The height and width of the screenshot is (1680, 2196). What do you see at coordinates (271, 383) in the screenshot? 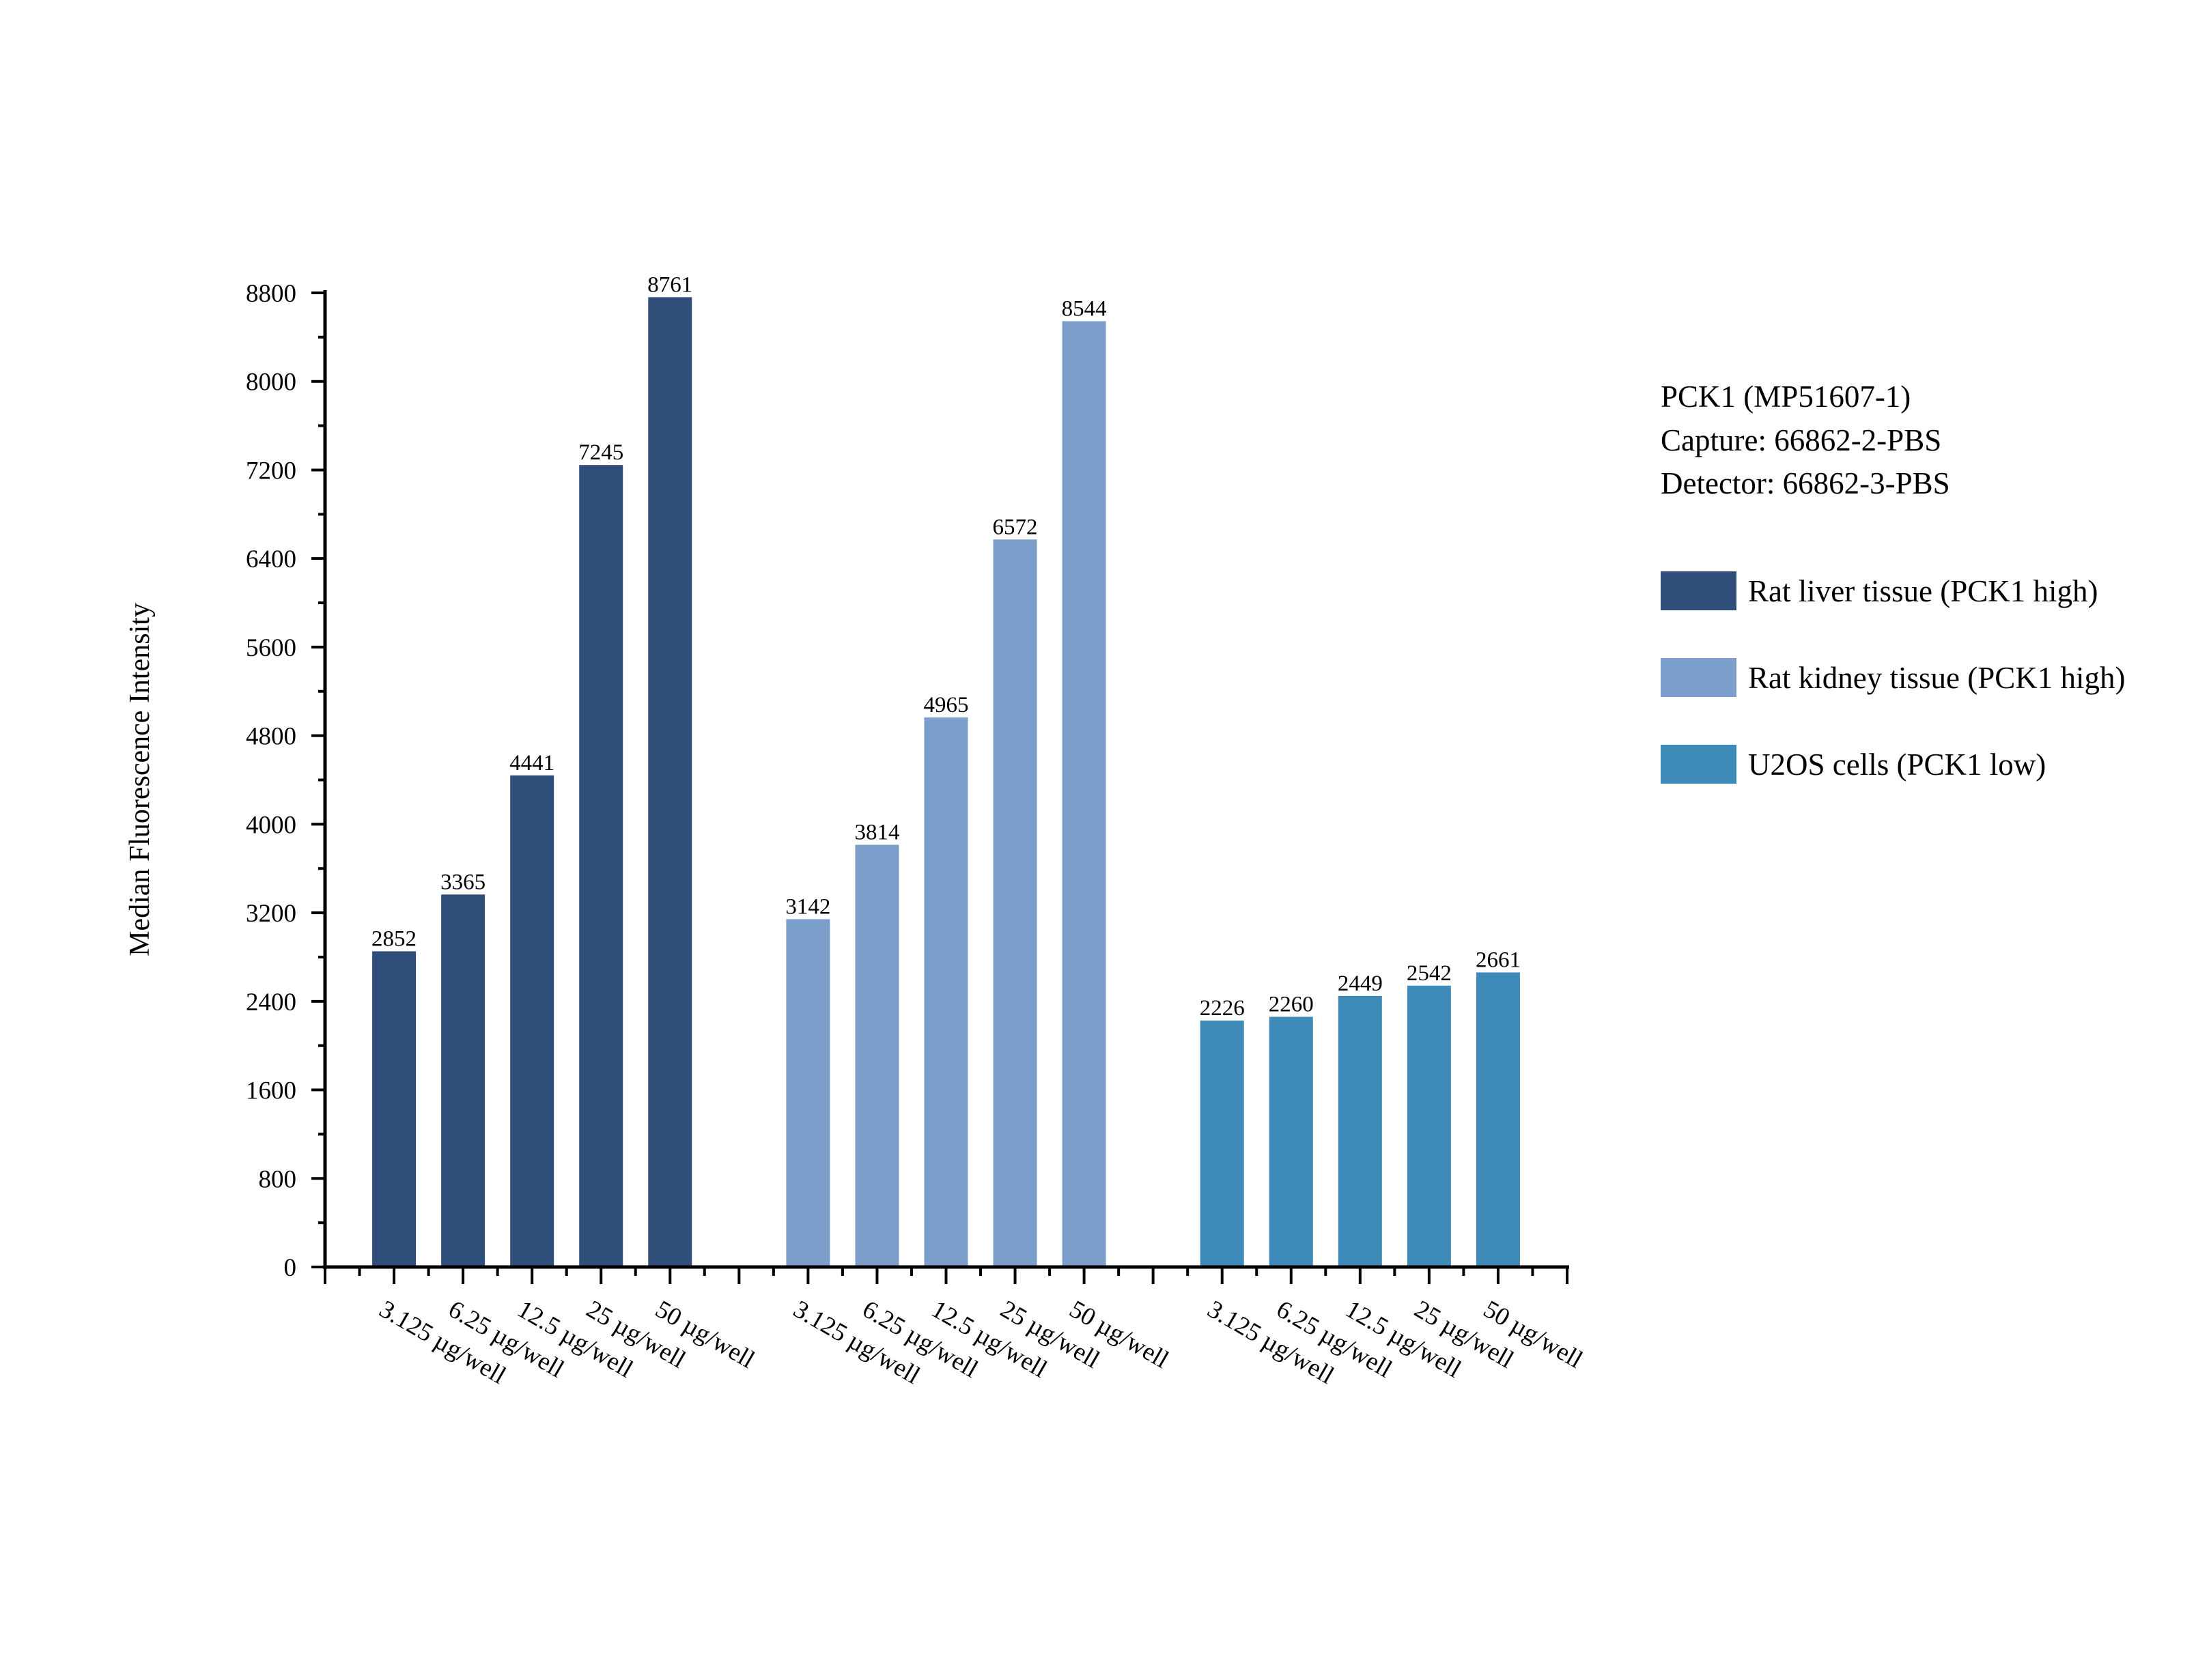
I see `y-tick-label: 8000` at bounding box center [271, 383].